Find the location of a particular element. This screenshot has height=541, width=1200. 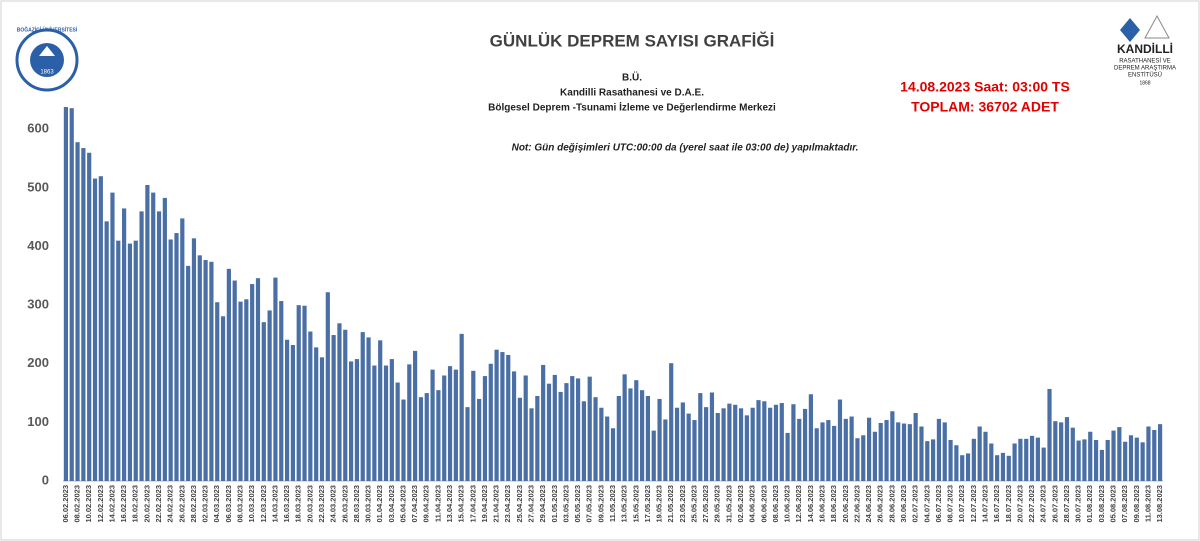

x-tick-label: 06.07.2023 is located at coordinates (938, 504).